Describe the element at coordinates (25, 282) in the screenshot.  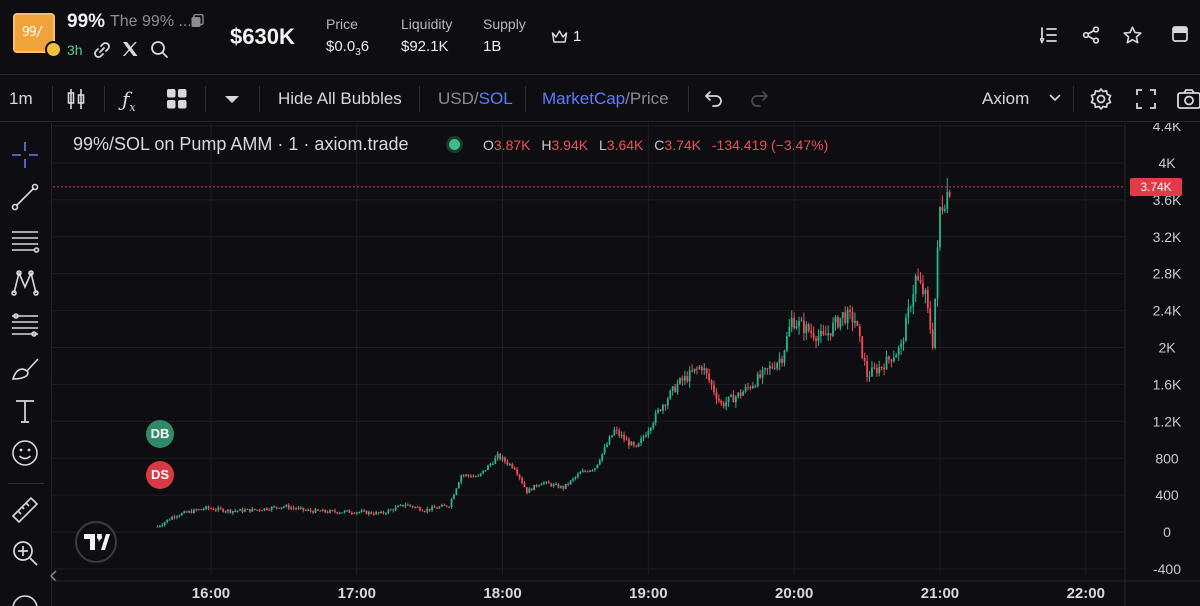
I see `pattern-tool-icon` at that location.